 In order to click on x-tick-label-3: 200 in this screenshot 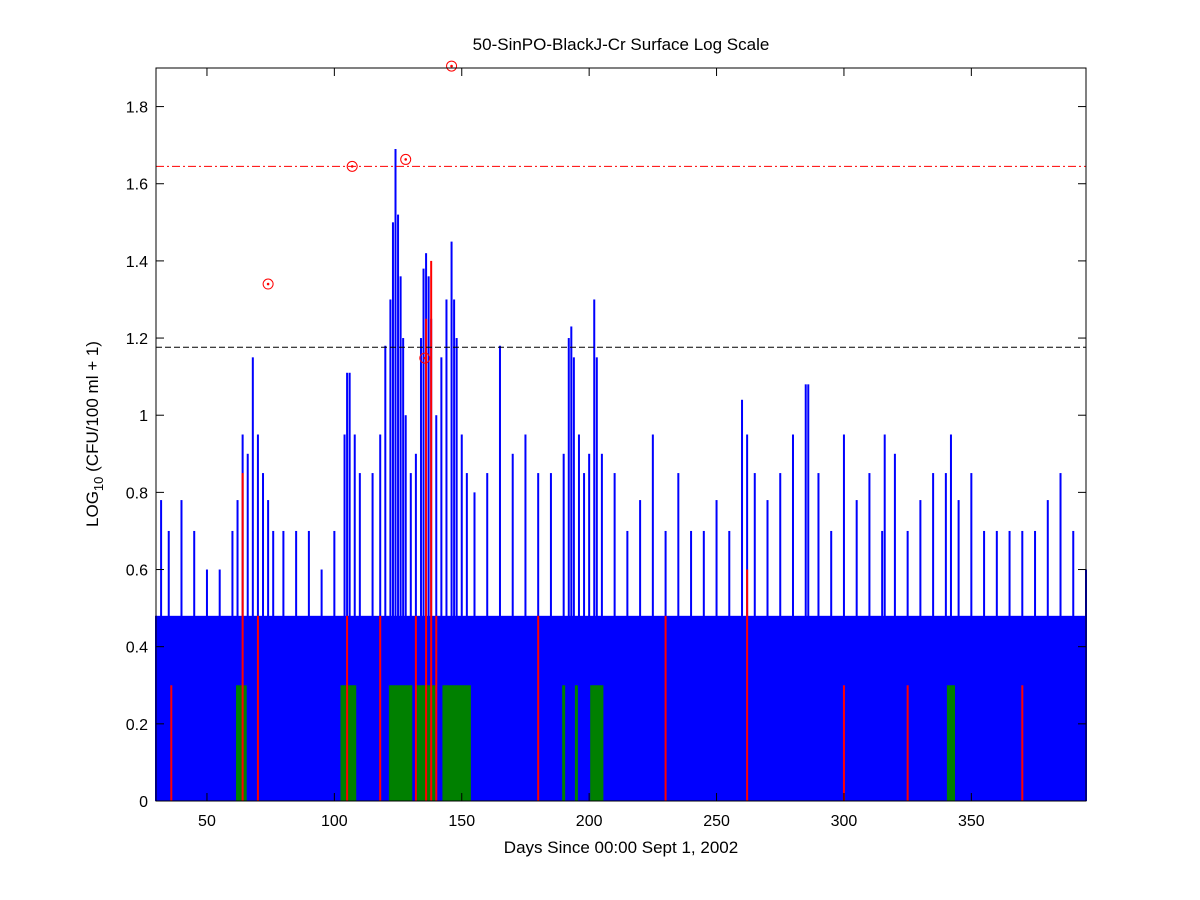, I will do `click(589, 821)`.